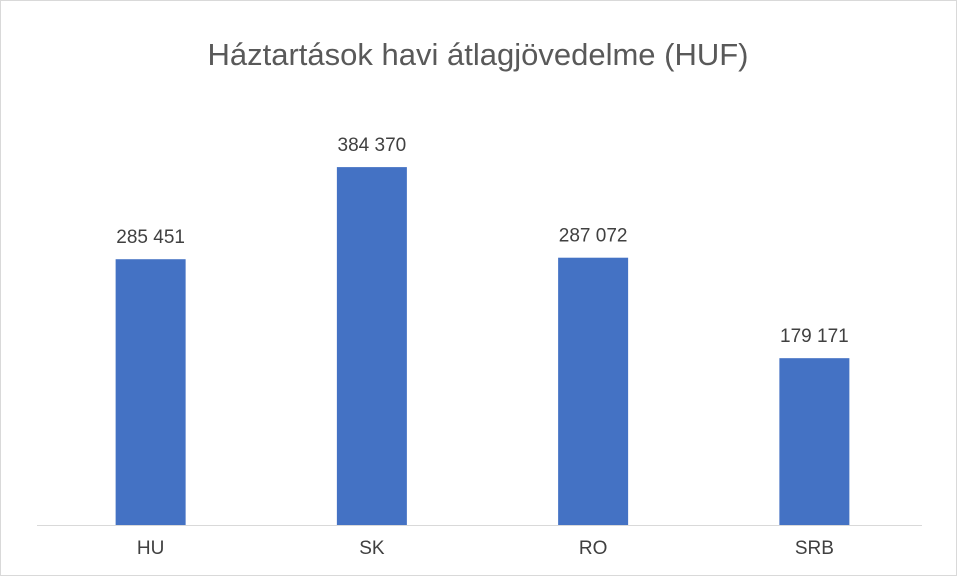  Describe the element at coordinates (478, 54) in the screenshot. I see `chart-title: Háztartások havi átlagjövedelme (HUF)` at that location.